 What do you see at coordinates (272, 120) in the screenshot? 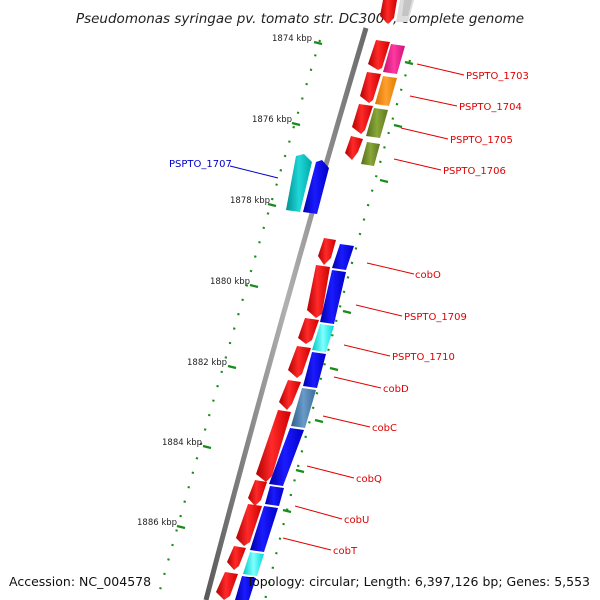
I see `tick-label-1876: 1876 kbp` at bounding box center [272, 120].